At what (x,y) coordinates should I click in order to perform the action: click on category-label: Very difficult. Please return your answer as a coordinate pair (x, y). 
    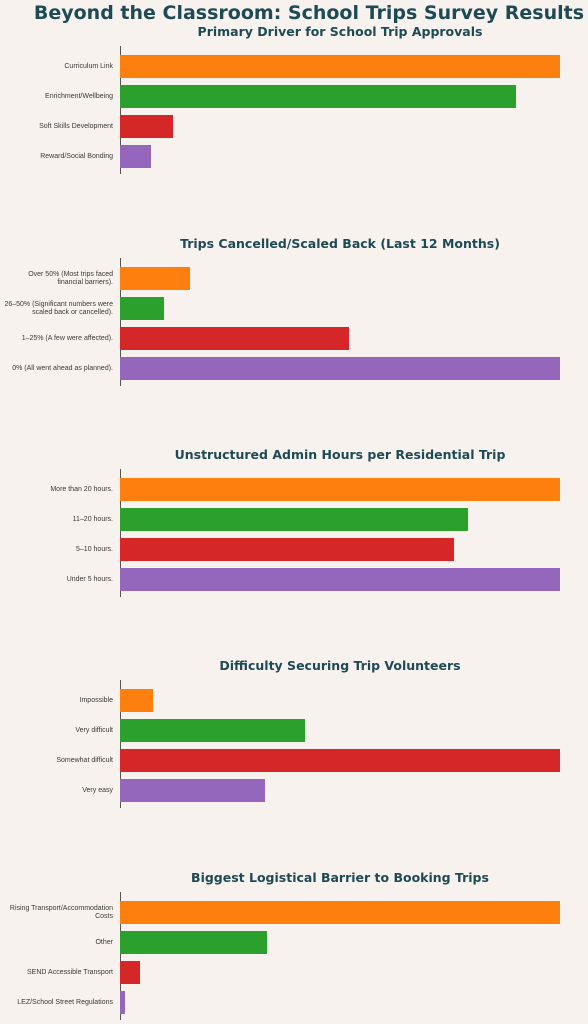
    Looking at the image, I should click on (94, 730).